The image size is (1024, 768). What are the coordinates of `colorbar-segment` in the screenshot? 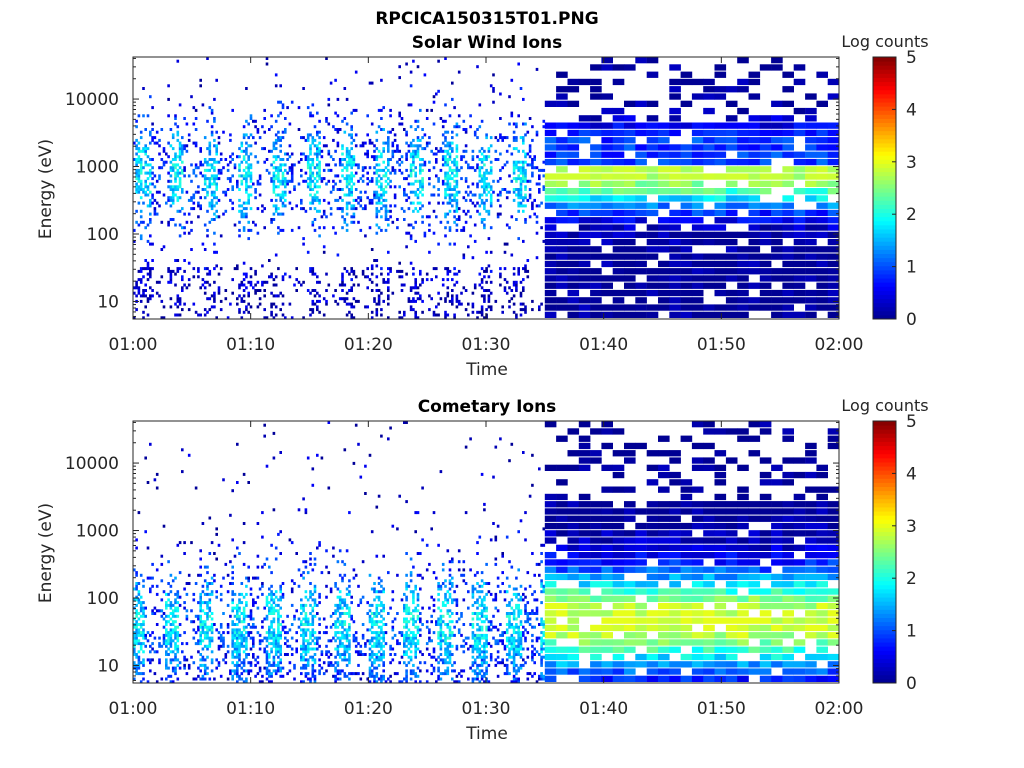 It's located at (884, 256).